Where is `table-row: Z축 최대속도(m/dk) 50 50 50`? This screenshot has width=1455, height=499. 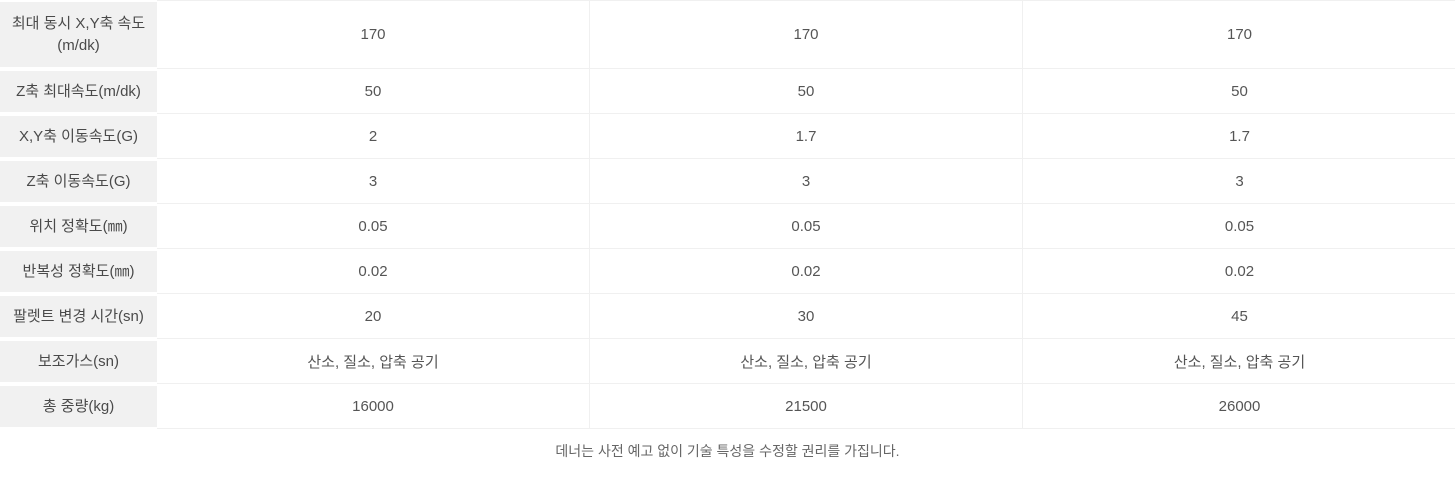 table-row: Z축 최대속도(m/dk) 50 50 50 is located at coordinates (727, 91).